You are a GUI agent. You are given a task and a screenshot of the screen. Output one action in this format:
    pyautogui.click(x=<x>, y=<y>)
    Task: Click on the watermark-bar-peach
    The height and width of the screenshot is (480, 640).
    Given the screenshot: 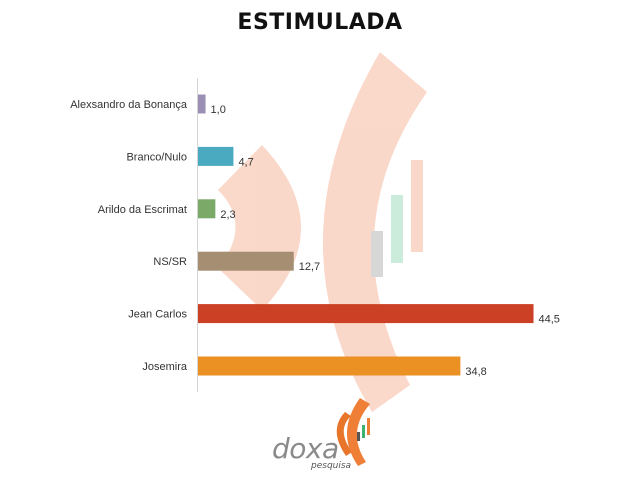 What is the action you would take?
    pyautogui.click(x=417, y=206)
    